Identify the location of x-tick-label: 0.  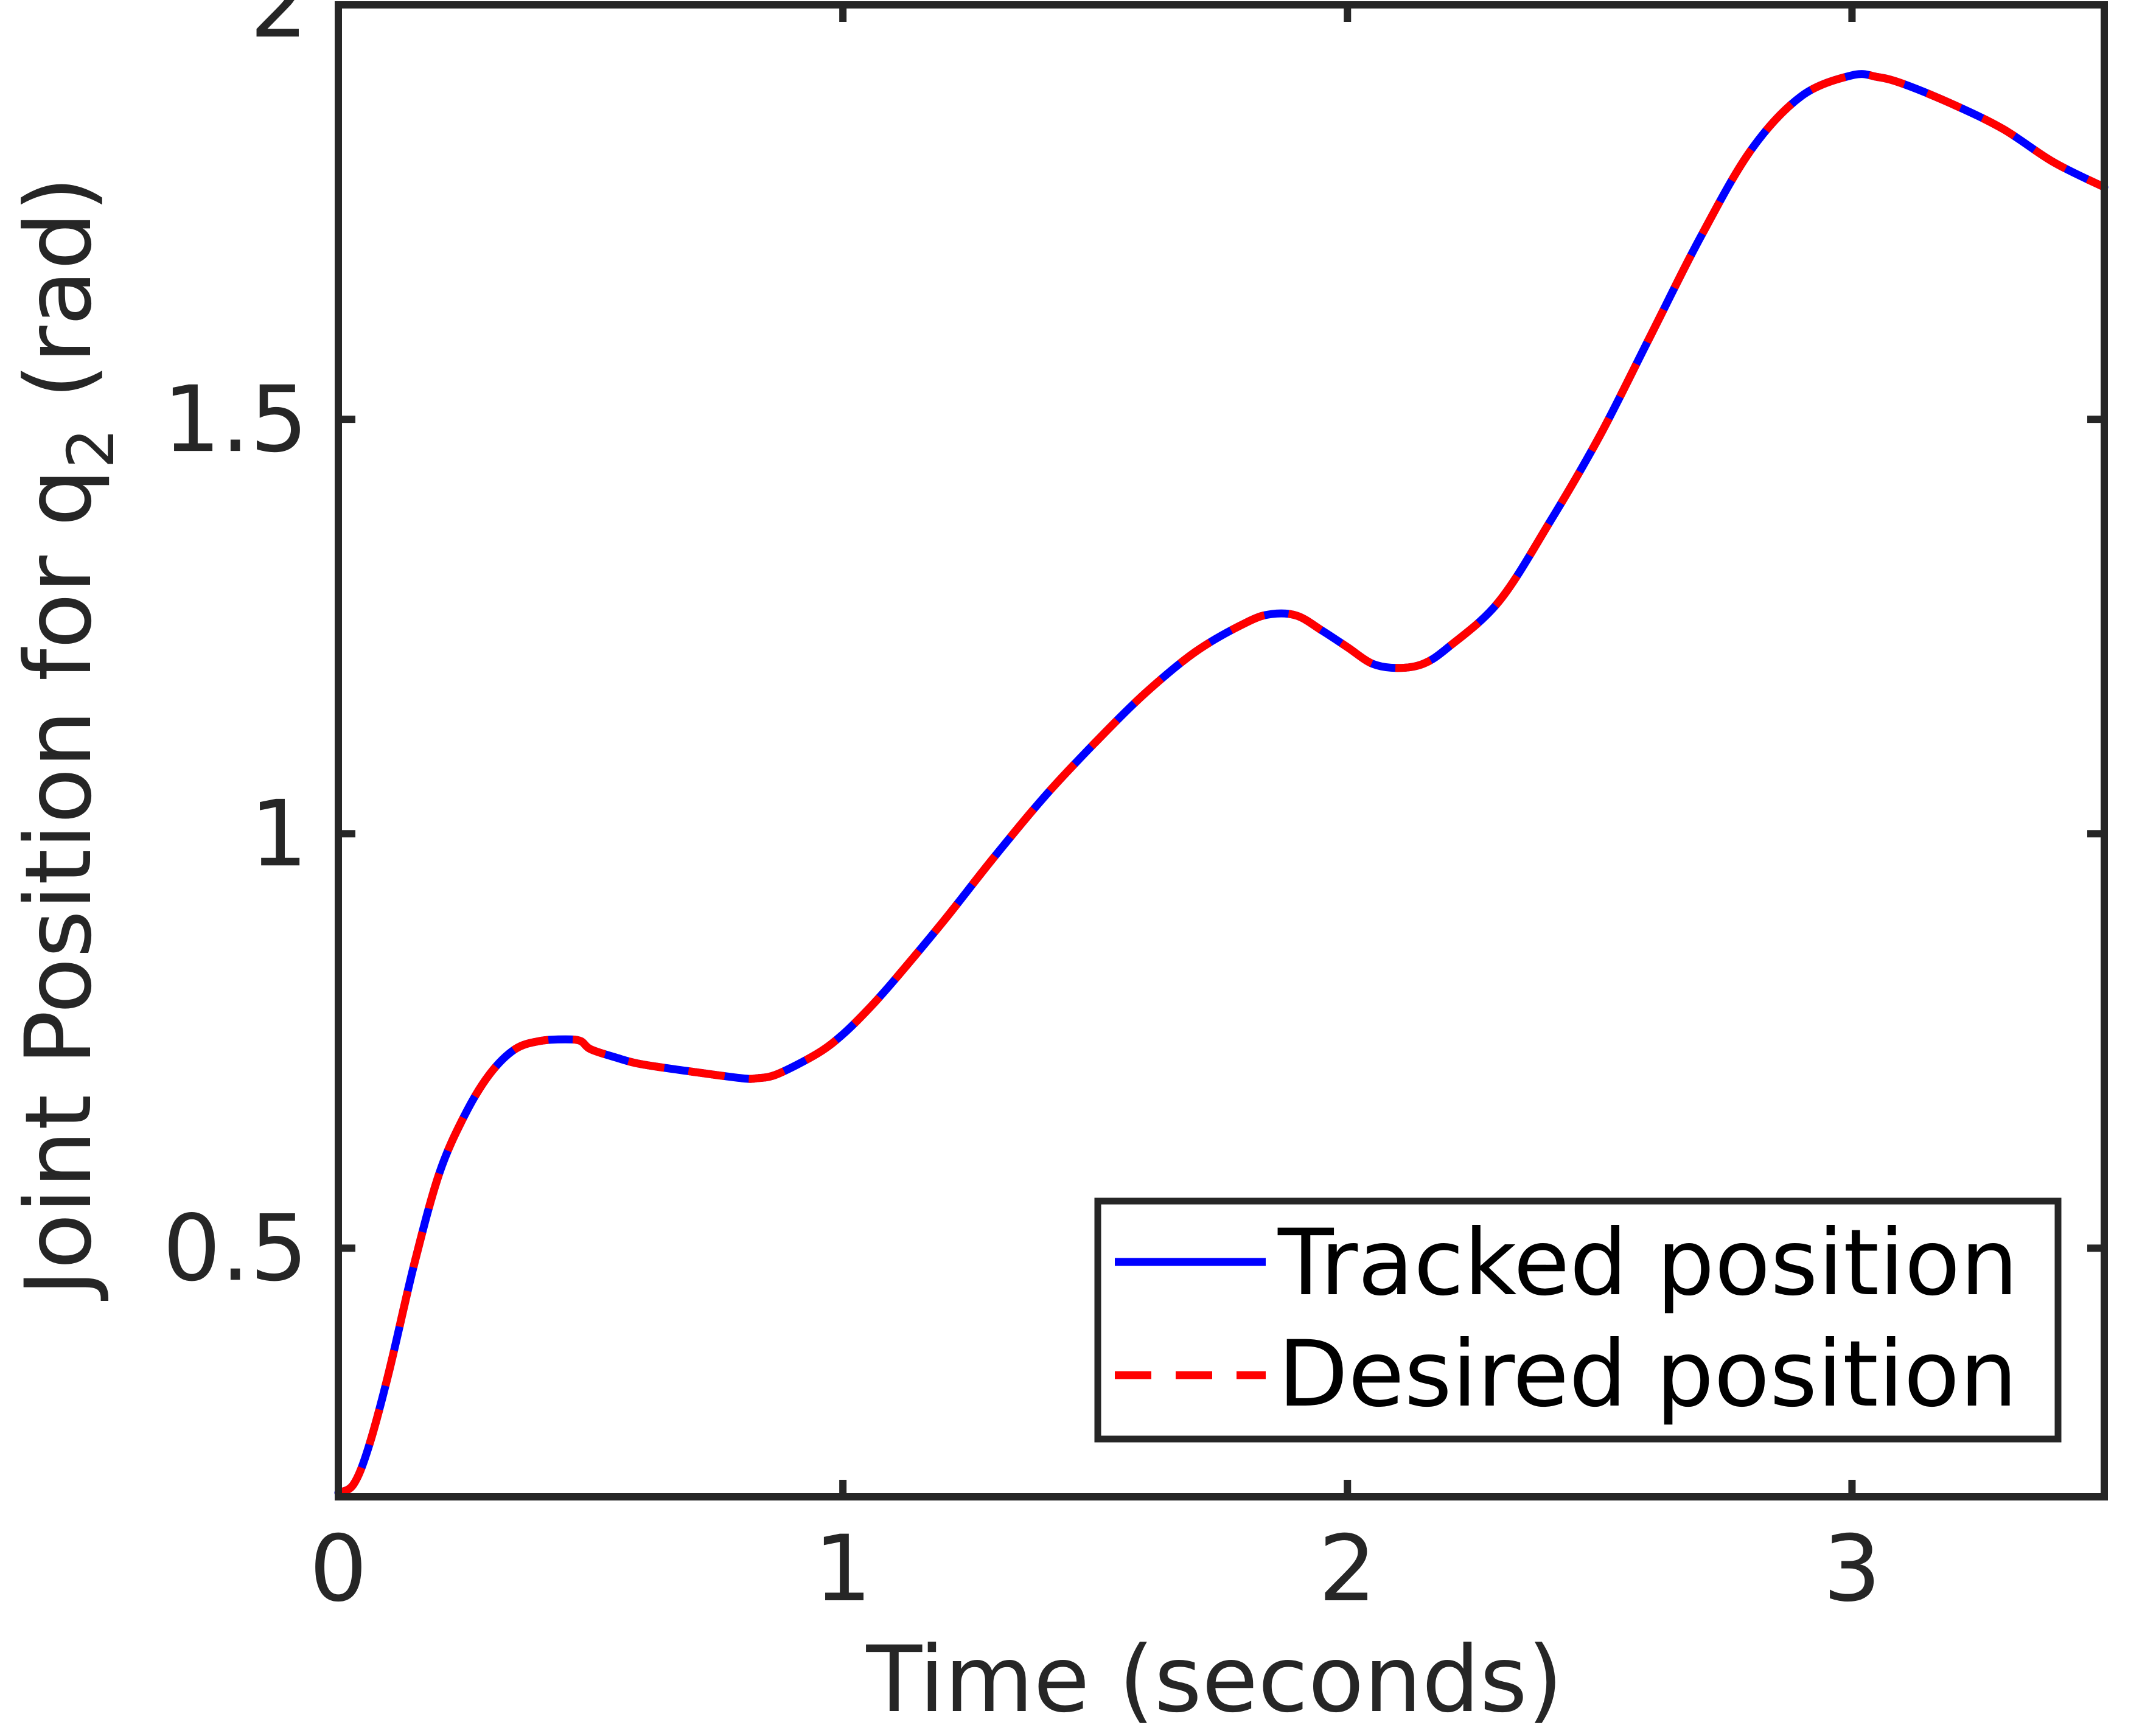
(338, 1569).